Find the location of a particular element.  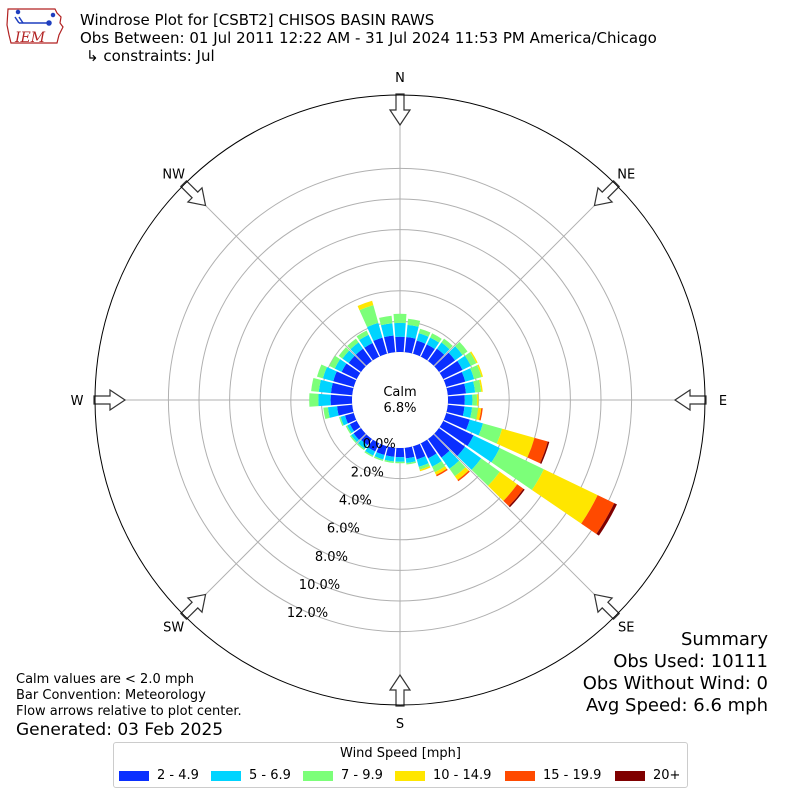

legend-label: 20+ is located at coordinates (667, 775).